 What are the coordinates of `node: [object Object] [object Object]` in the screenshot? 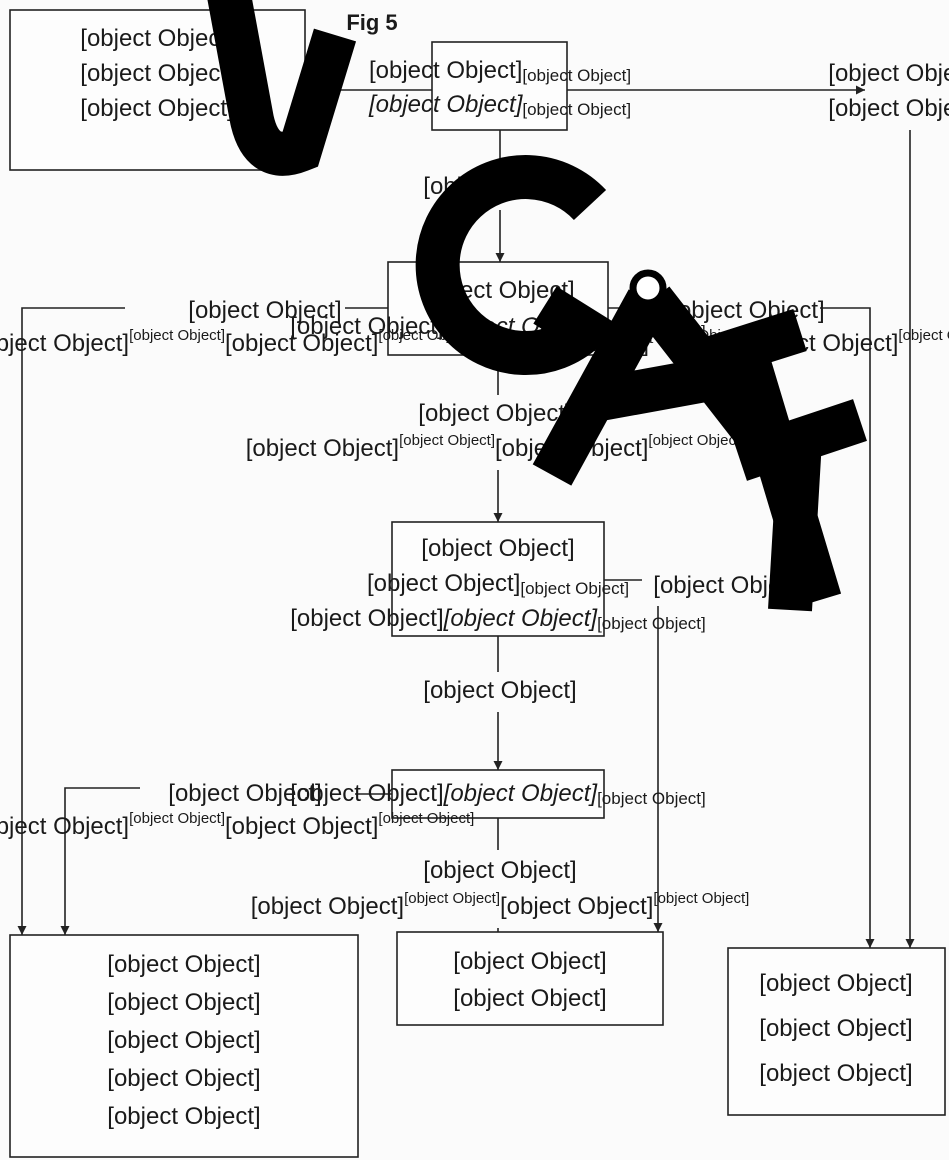 It's located at (530, 978).